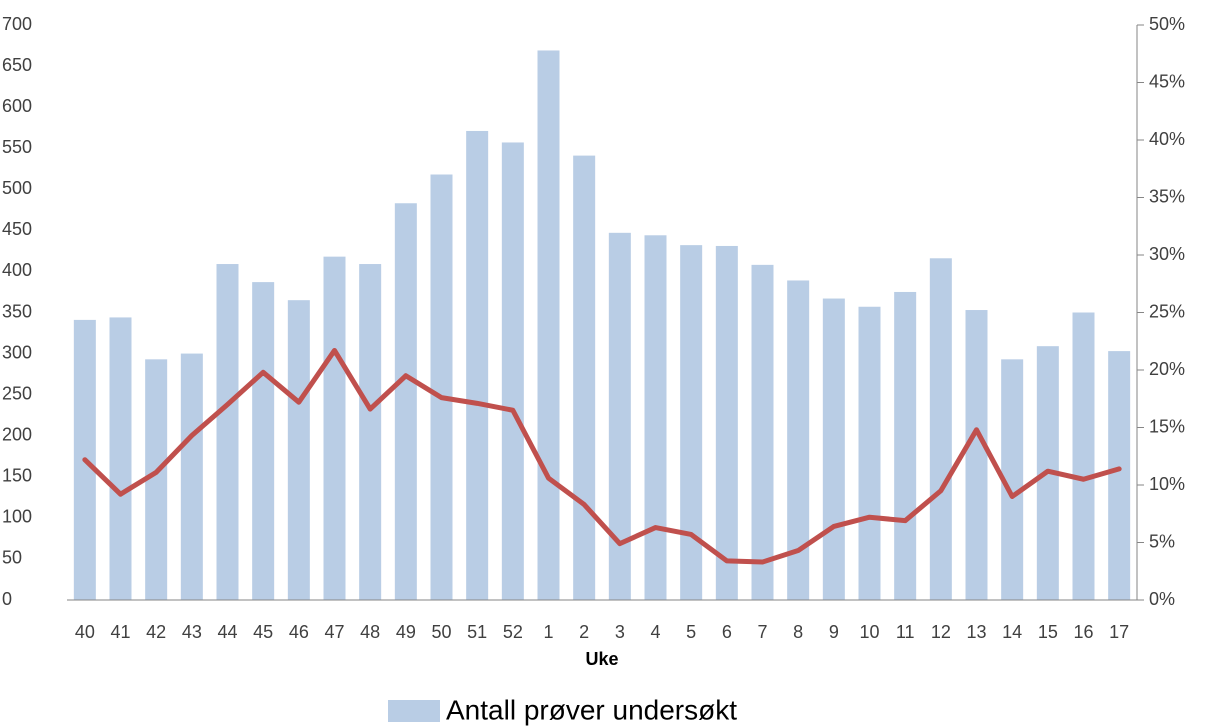 This screenshot has width=1215, height=726. I want to click on x-tick-label: 43, so click(192, 632).